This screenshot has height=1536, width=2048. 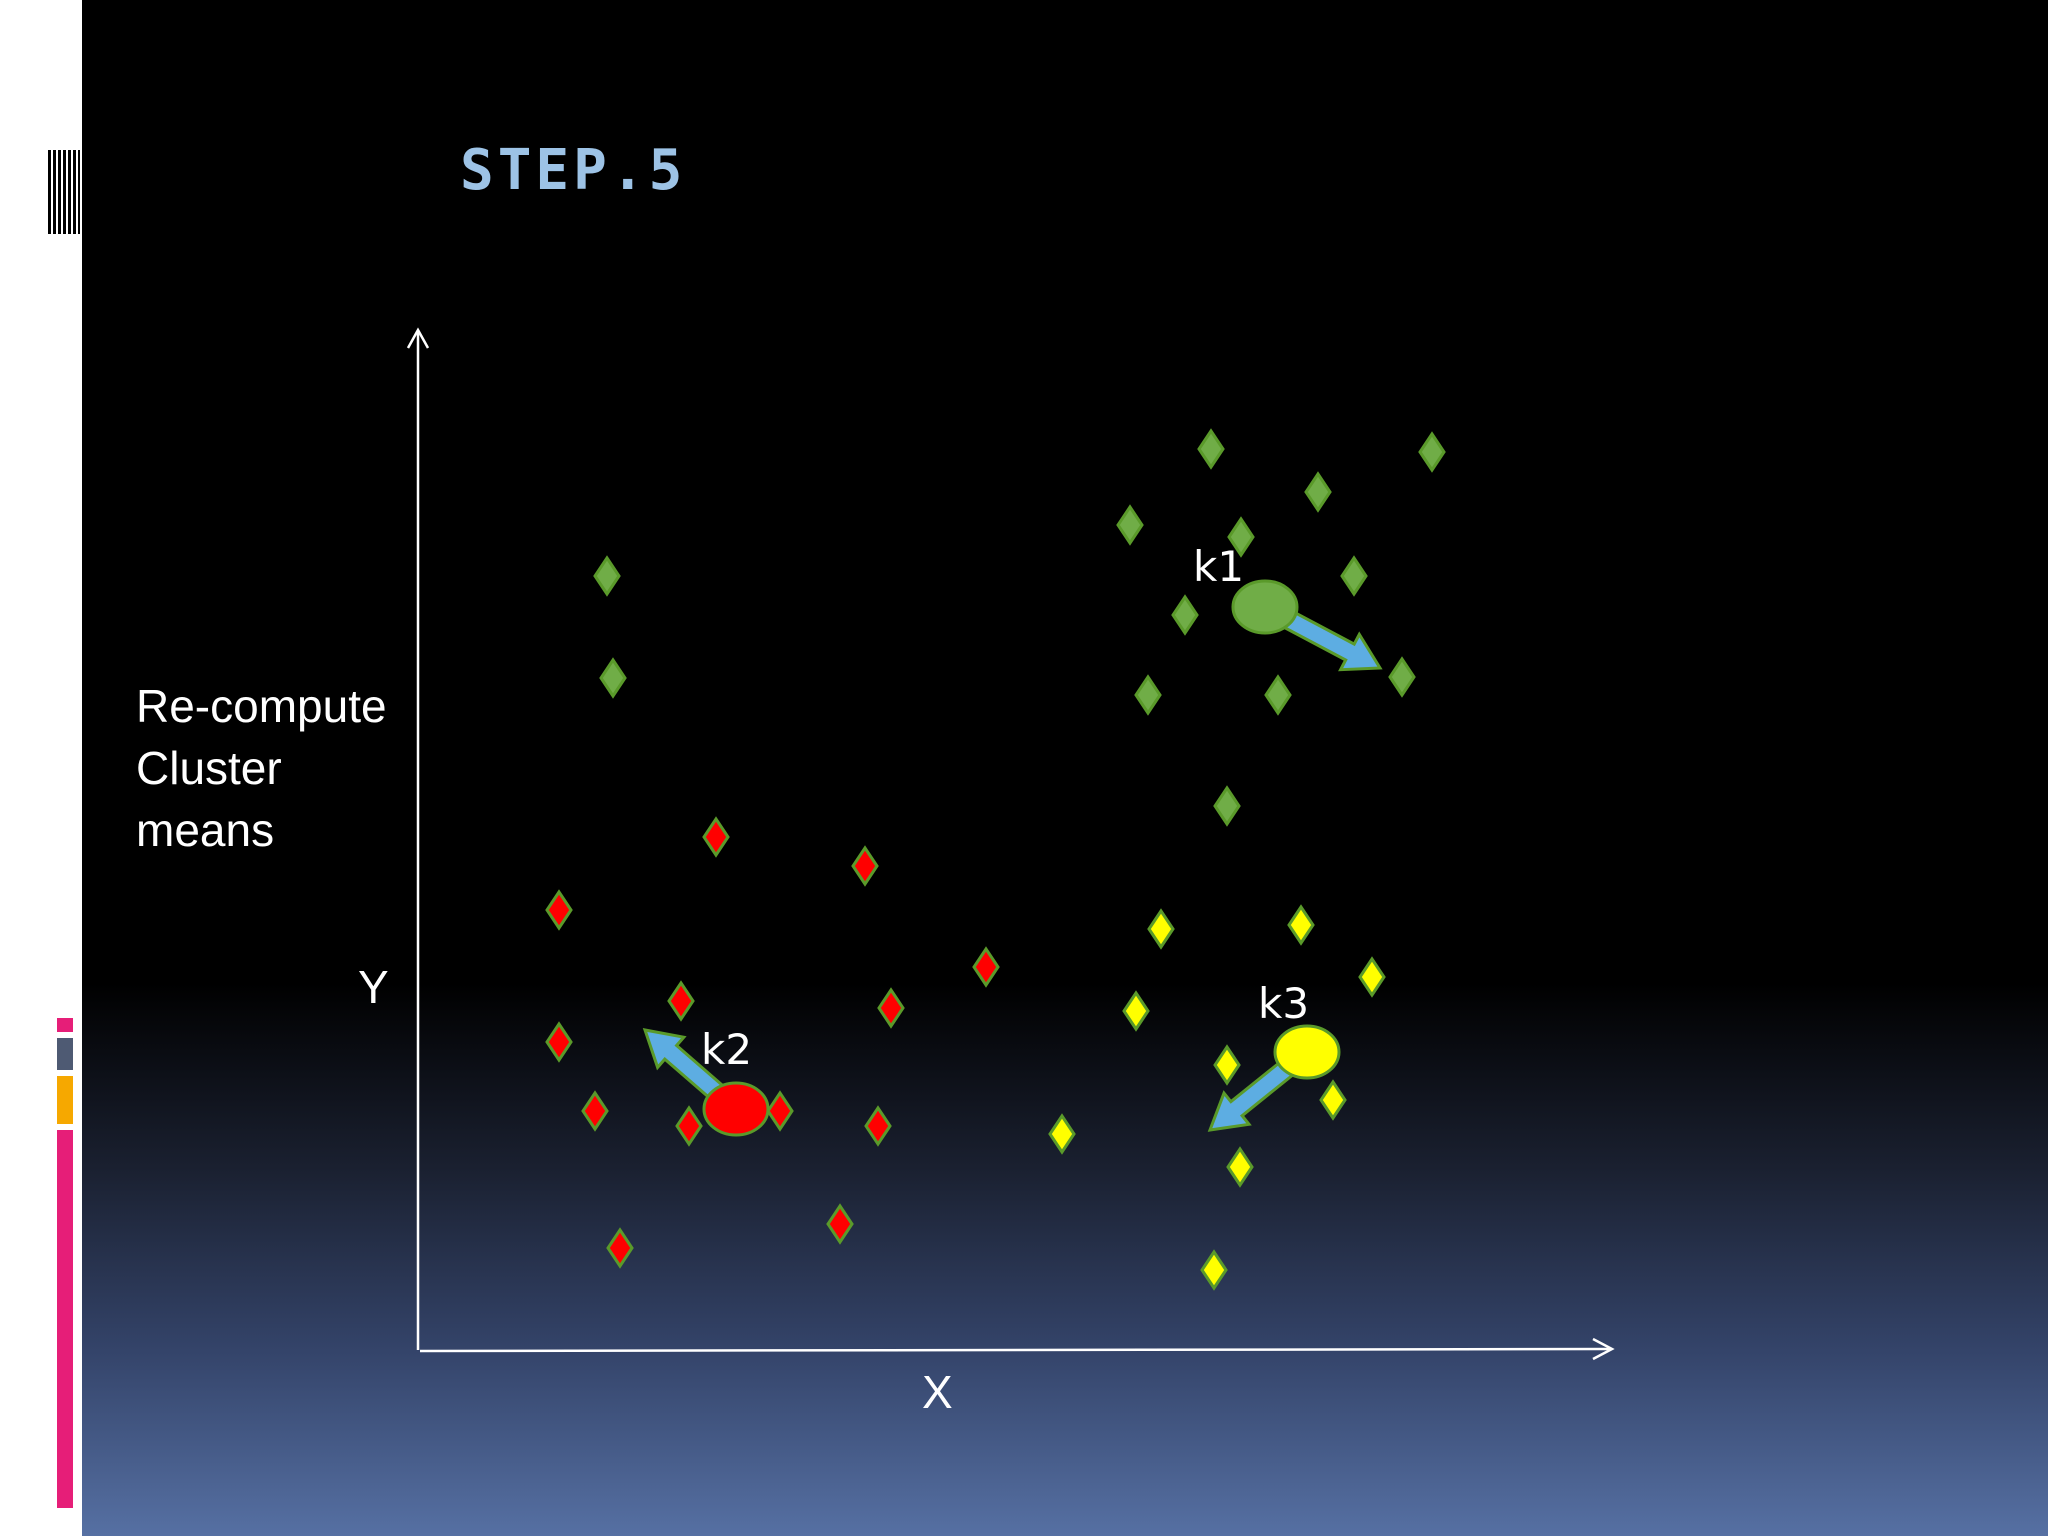 I want to click on accent-bar-magenta-short, so click(x=65, y=1025).